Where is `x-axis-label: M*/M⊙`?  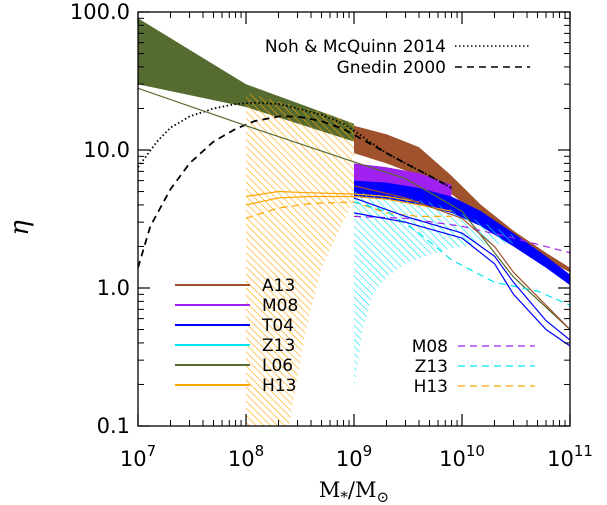 x-axis-label: M*/M⊙ is located at coordinates (354, 491).